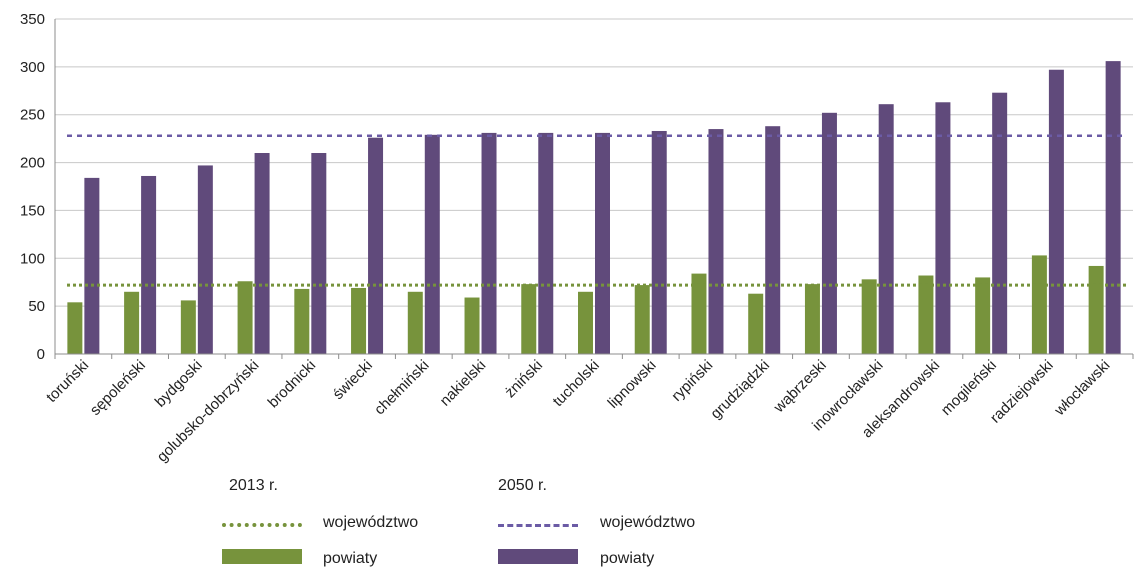 Image resolution: width=1138 pixels, height=569 pixels. What do you see at coordinates (576, 383) in the screenshot?
I see `x-category-label: tucholski` at bounding box center [576, 383].